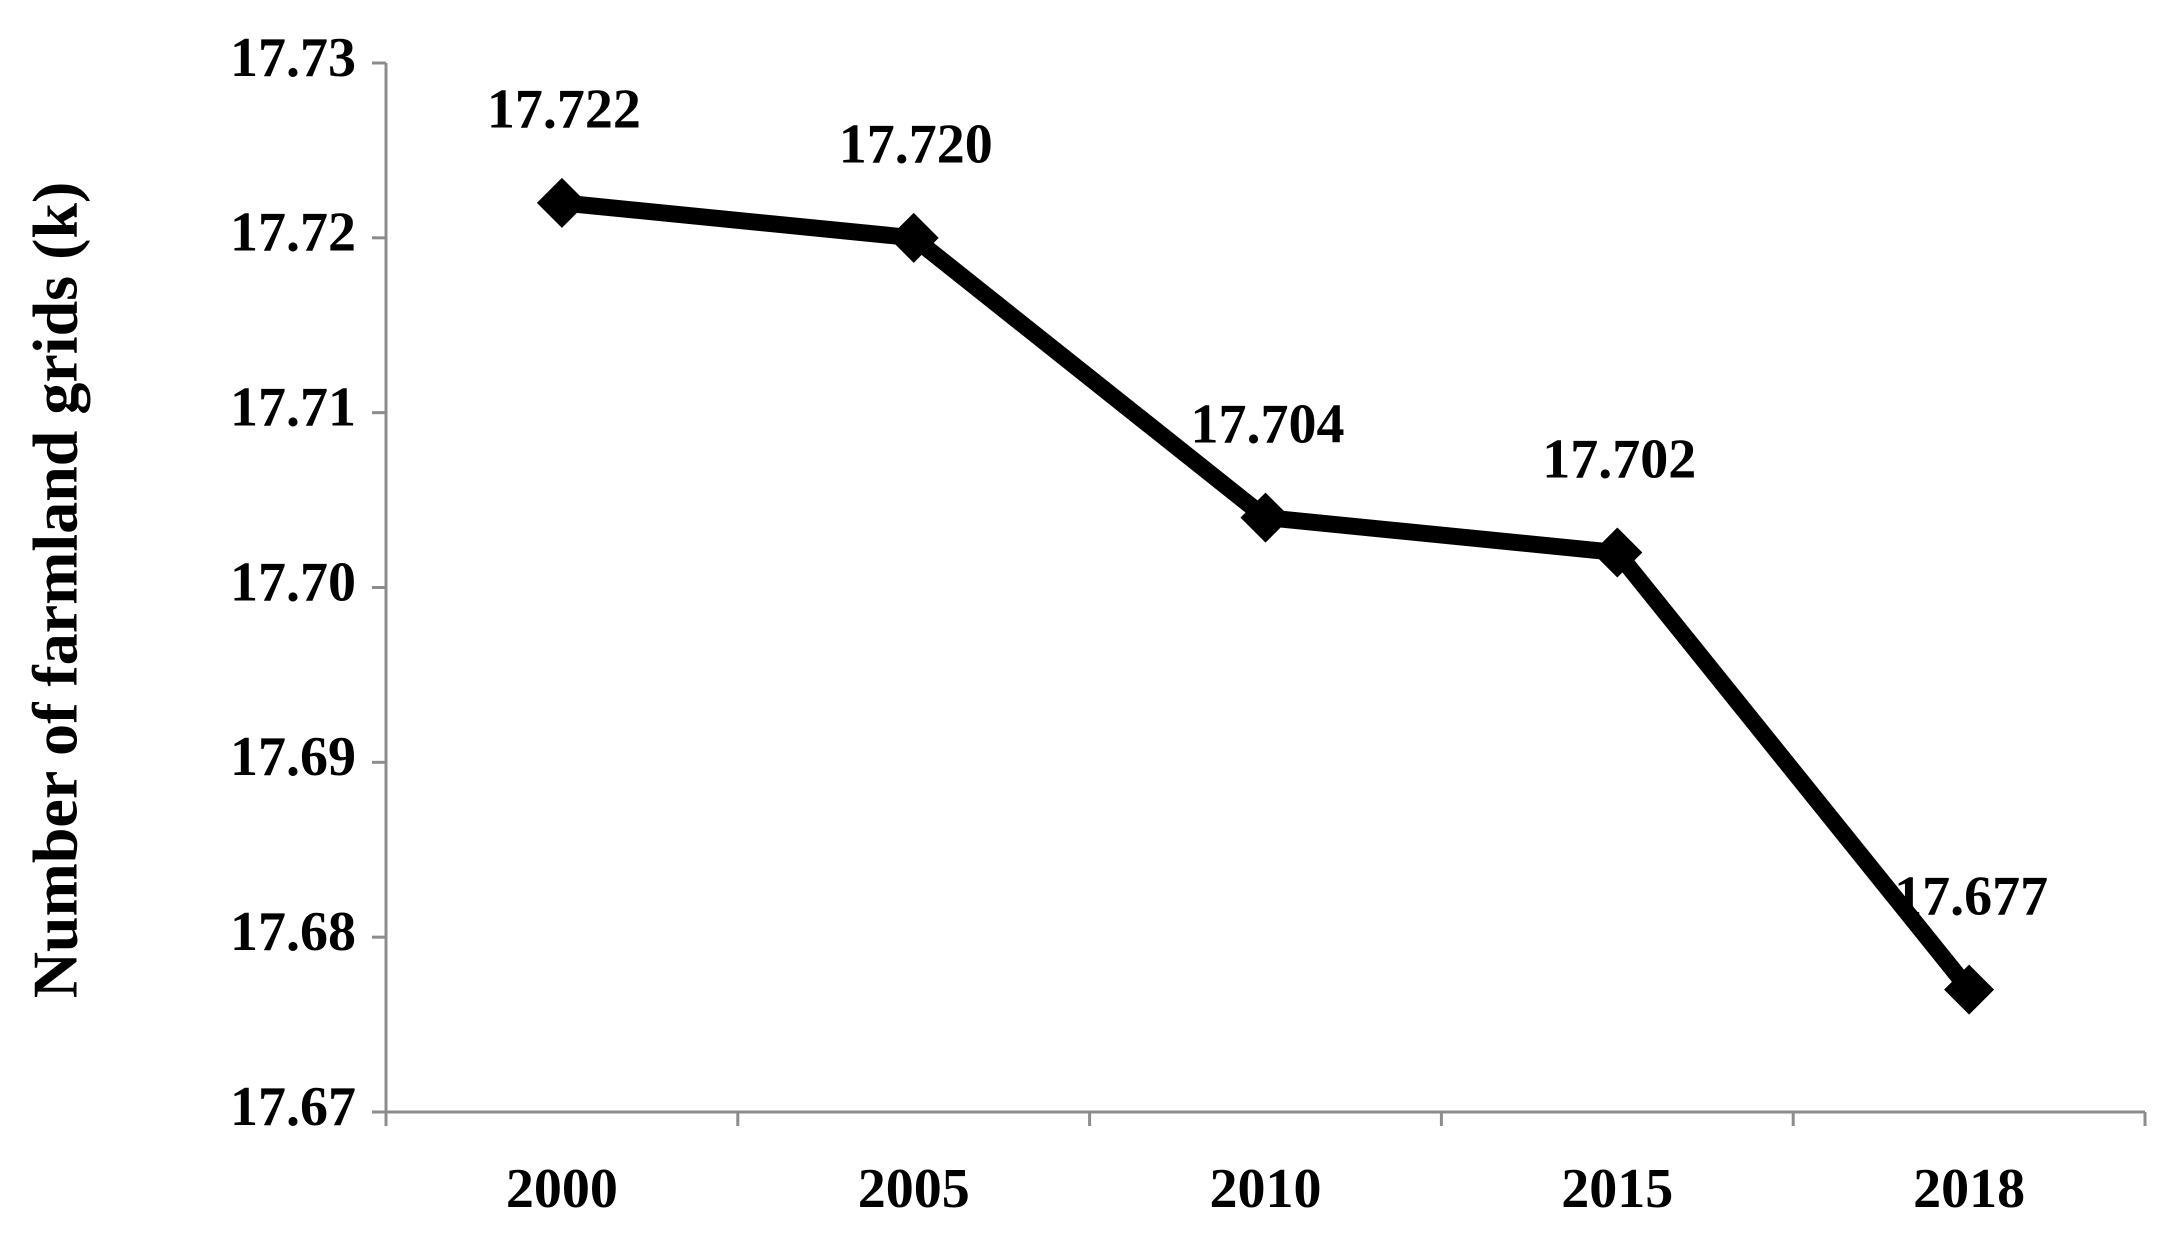 The height and width of the screenshot is (1244, 2168). What do you see at coordinates (1969, 1189) in the screenshot?
I see `x-tick-label: 2018` at bounding box center [1969, 1189].